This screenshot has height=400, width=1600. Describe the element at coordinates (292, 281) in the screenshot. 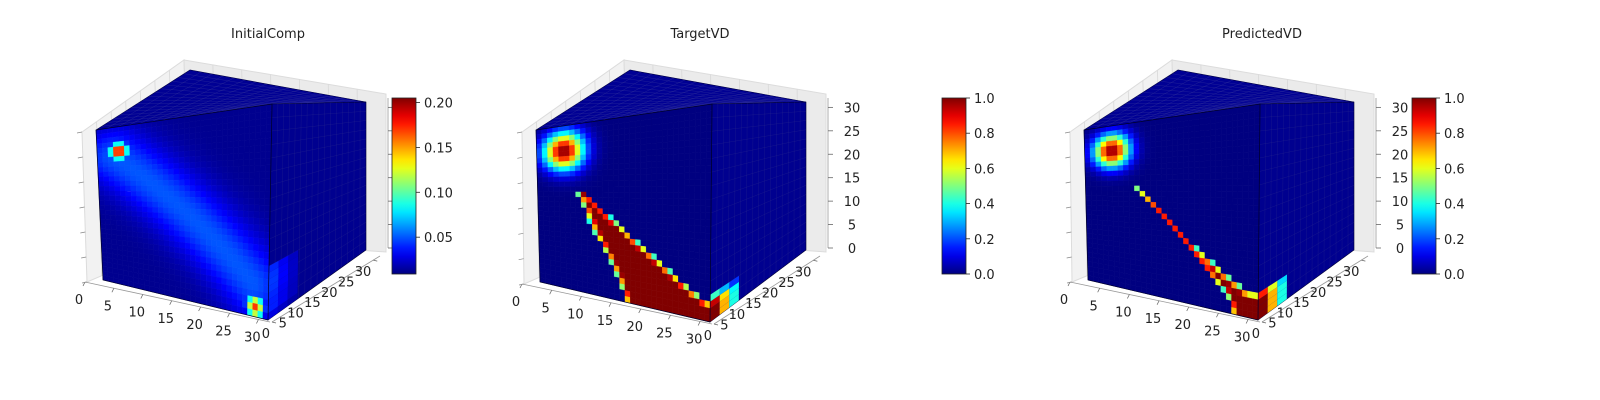

I see `right-face-voxel` at that location.